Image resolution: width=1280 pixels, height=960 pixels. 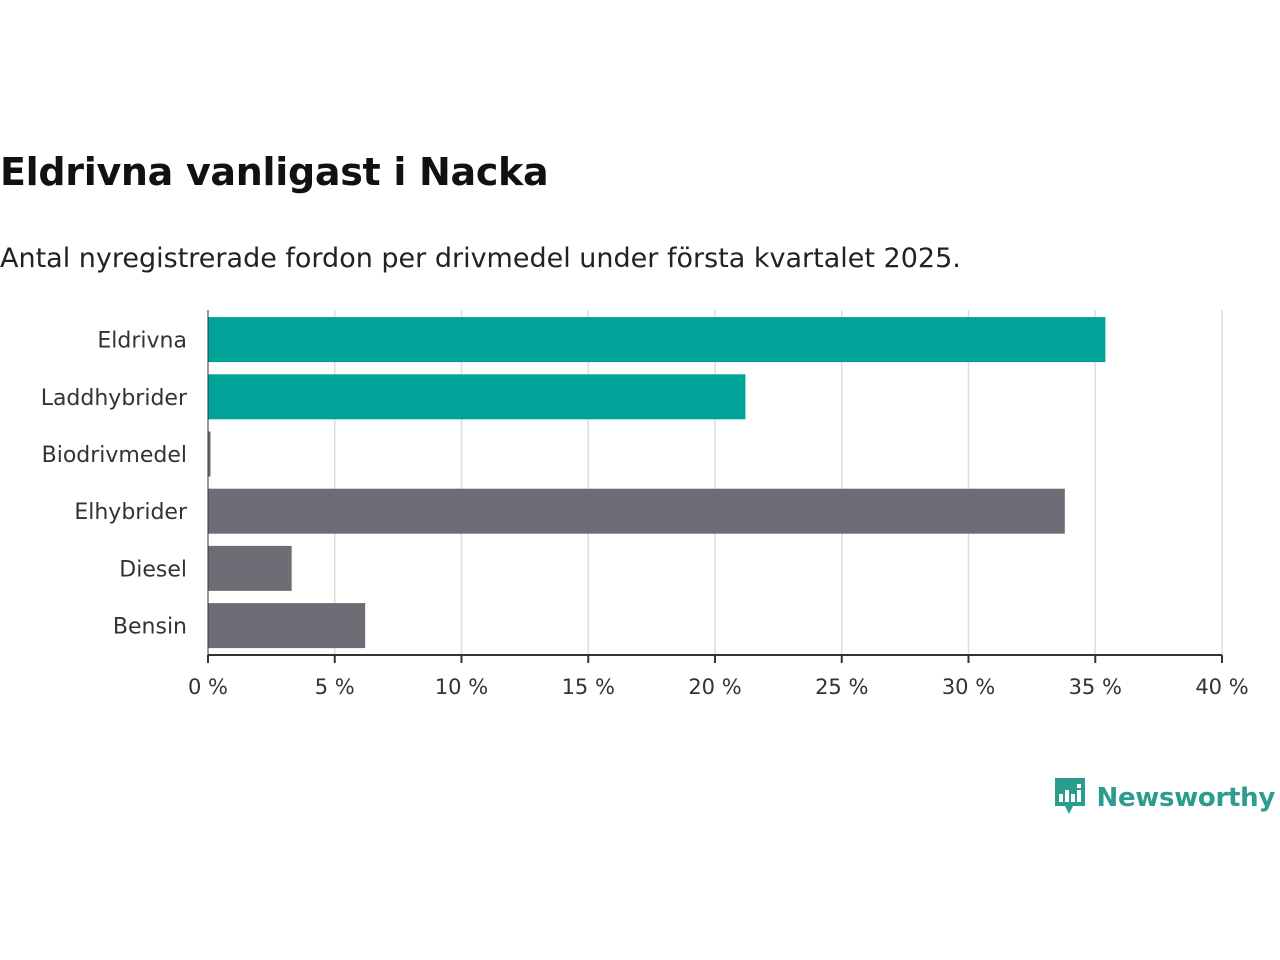 What do you see at coordinates (287, 626) in the screenshot?
I see `bar-bensin` at bounding box center [287, 626].